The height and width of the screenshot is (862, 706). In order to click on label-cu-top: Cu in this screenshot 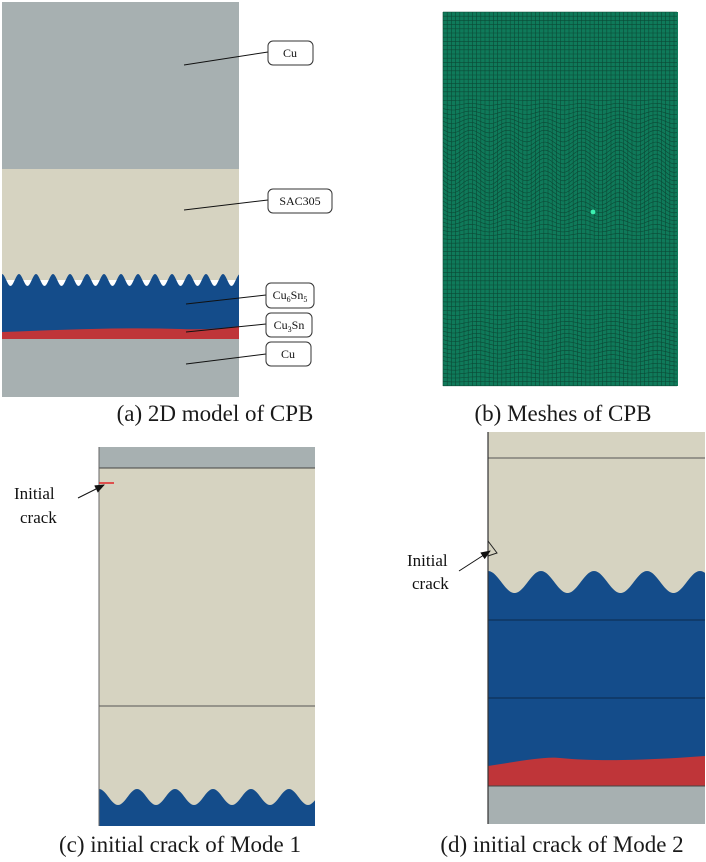, I will do `click(290, 53)`.